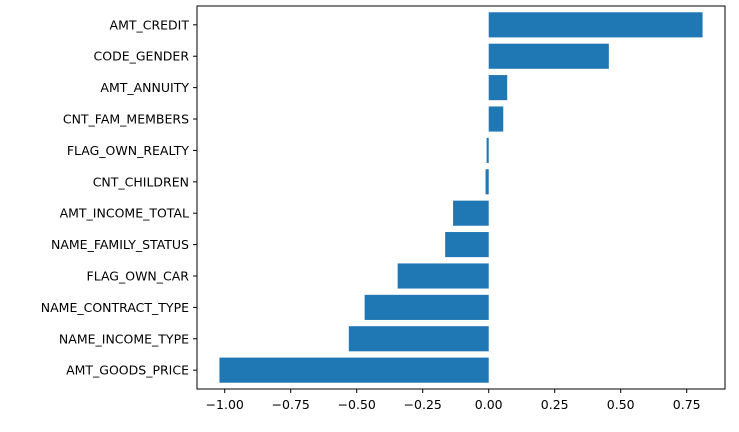  Describe the element at coordinates (418, 339) in the screenshot. I see `bar-name-income-type` at that location.